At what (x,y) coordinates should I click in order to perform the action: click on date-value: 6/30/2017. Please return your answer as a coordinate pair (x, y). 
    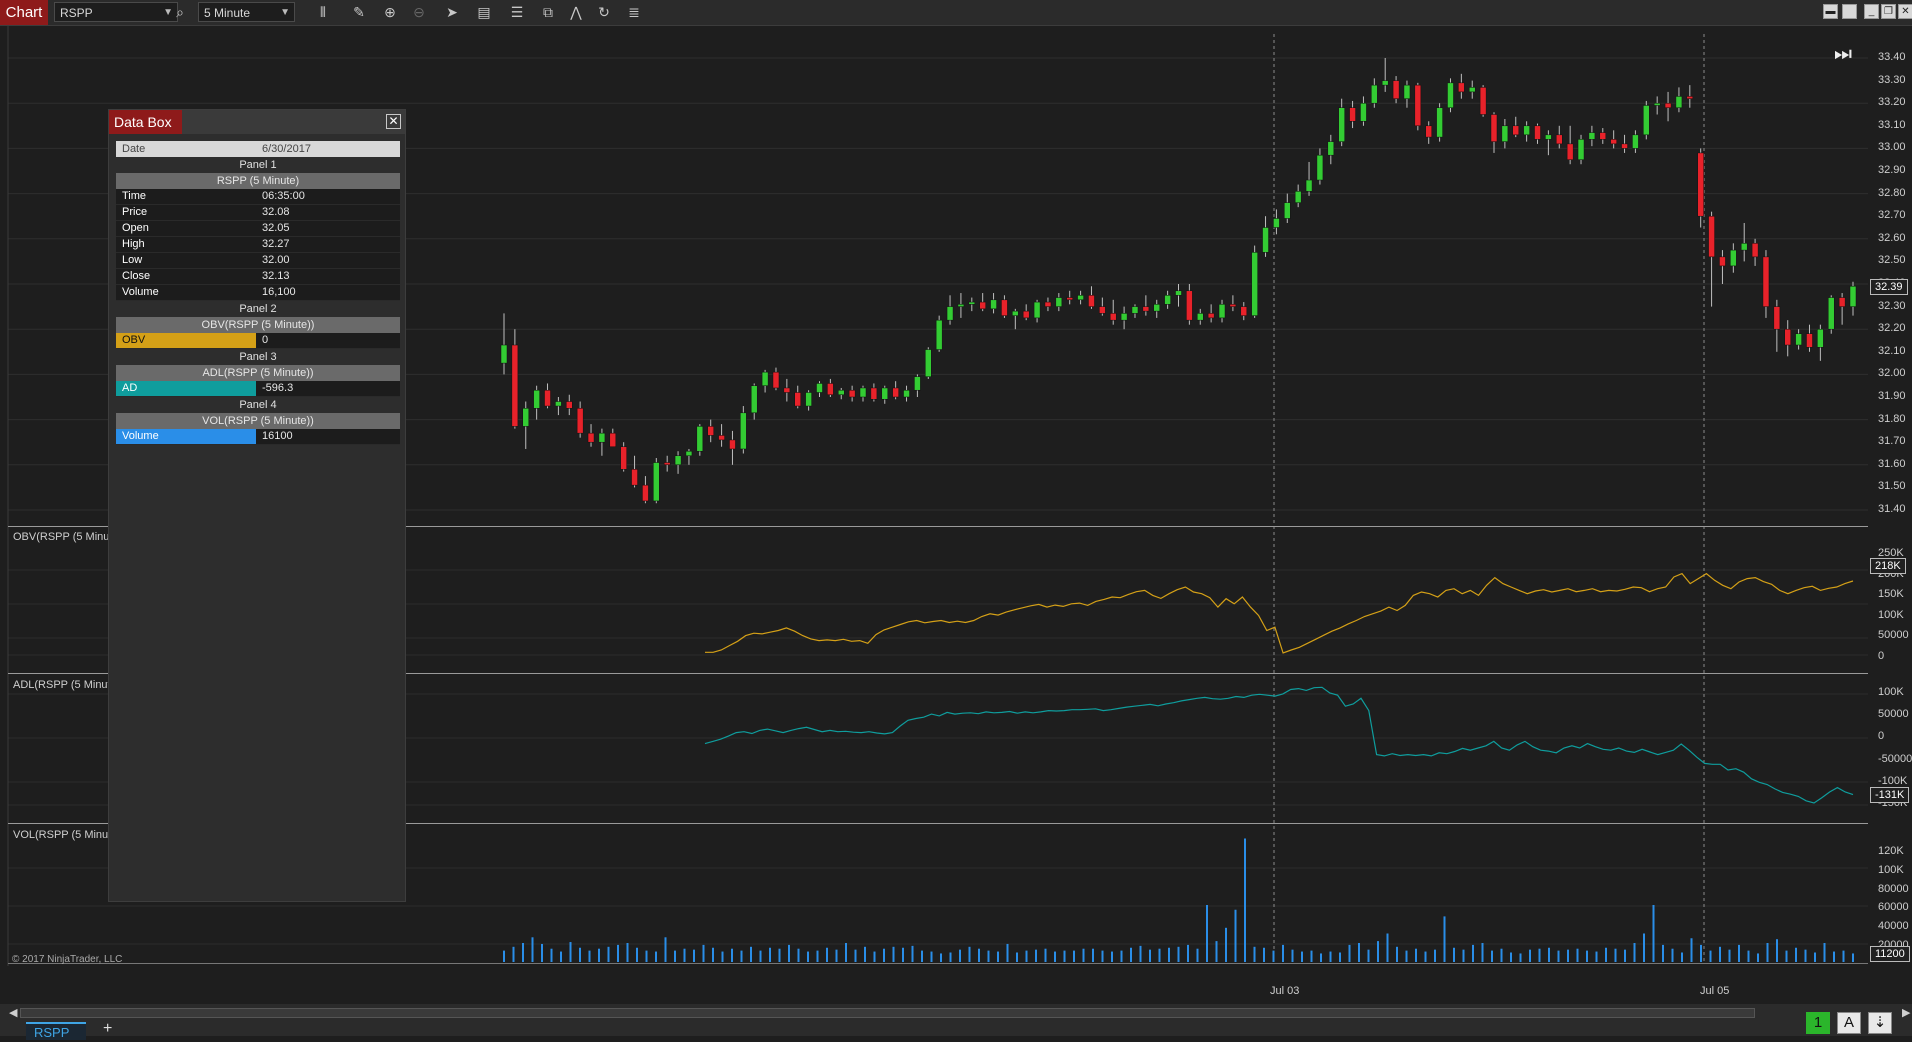
    Looking at the image, I should click on (286, 149).